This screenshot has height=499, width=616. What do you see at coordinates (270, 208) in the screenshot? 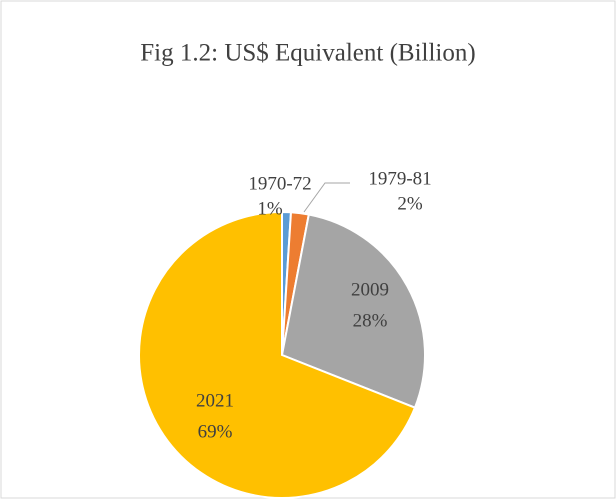
I see `value-label: 1%` at bounding box center [270, 208].